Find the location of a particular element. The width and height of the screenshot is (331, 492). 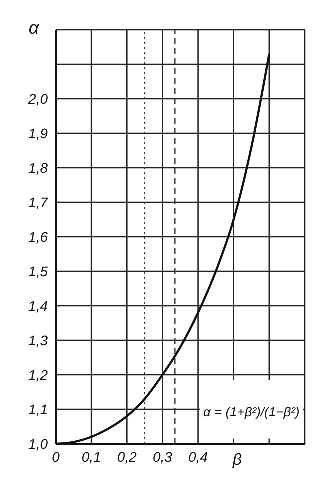

y-tick-label: 2,0 is located at coordinates (38, 98).